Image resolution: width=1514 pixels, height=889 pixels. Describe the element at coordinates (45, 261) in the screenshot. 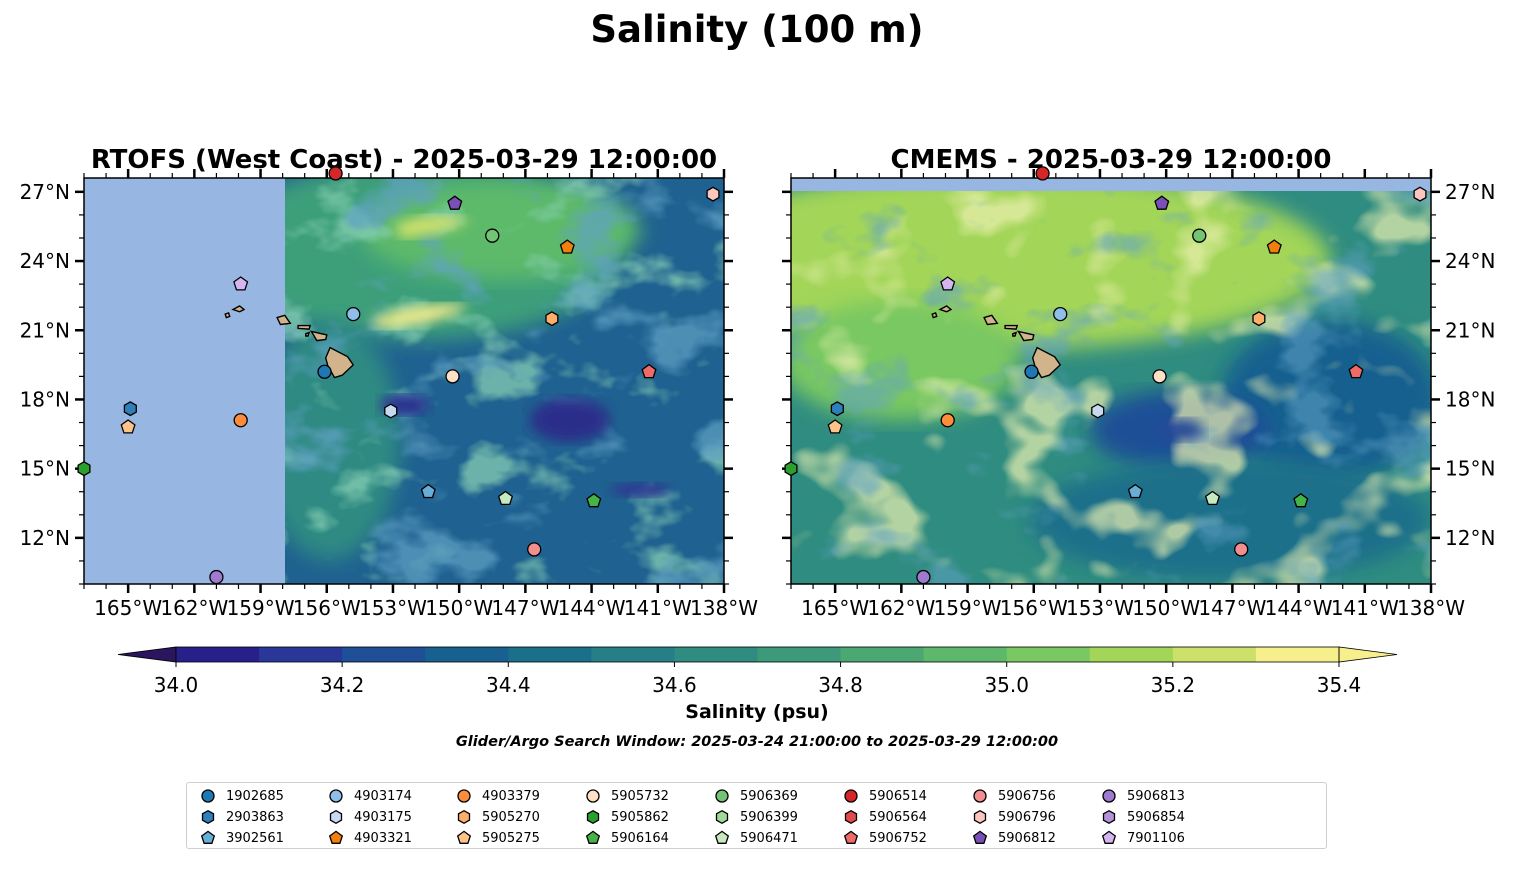

I see `y-tick-label: 24°N` at that location.